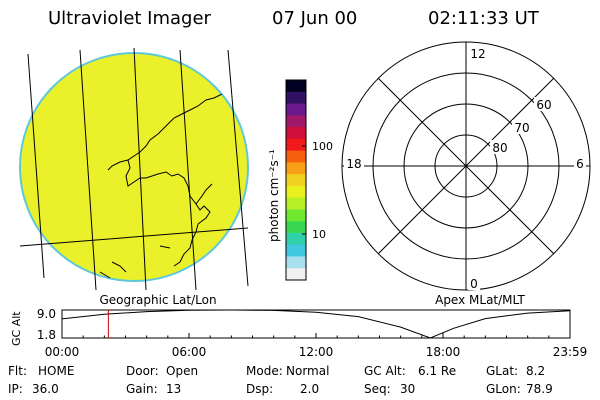 Image resolution: width=600 pixels, height=400 pixels. Describe the element at coordinates (502, 371) in the screenshot. I see `info-label-glat: GLat:` at that location.